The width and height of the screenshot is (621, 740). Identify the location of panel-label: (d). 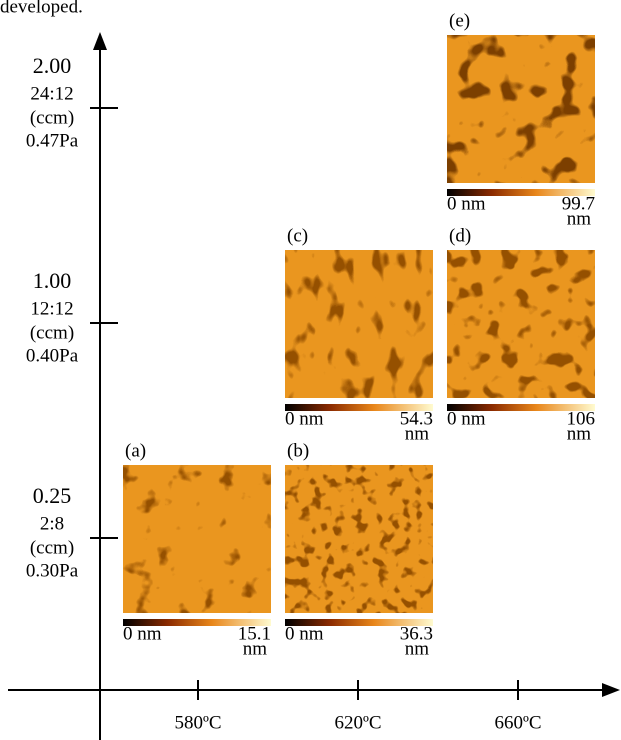
(460, 235).